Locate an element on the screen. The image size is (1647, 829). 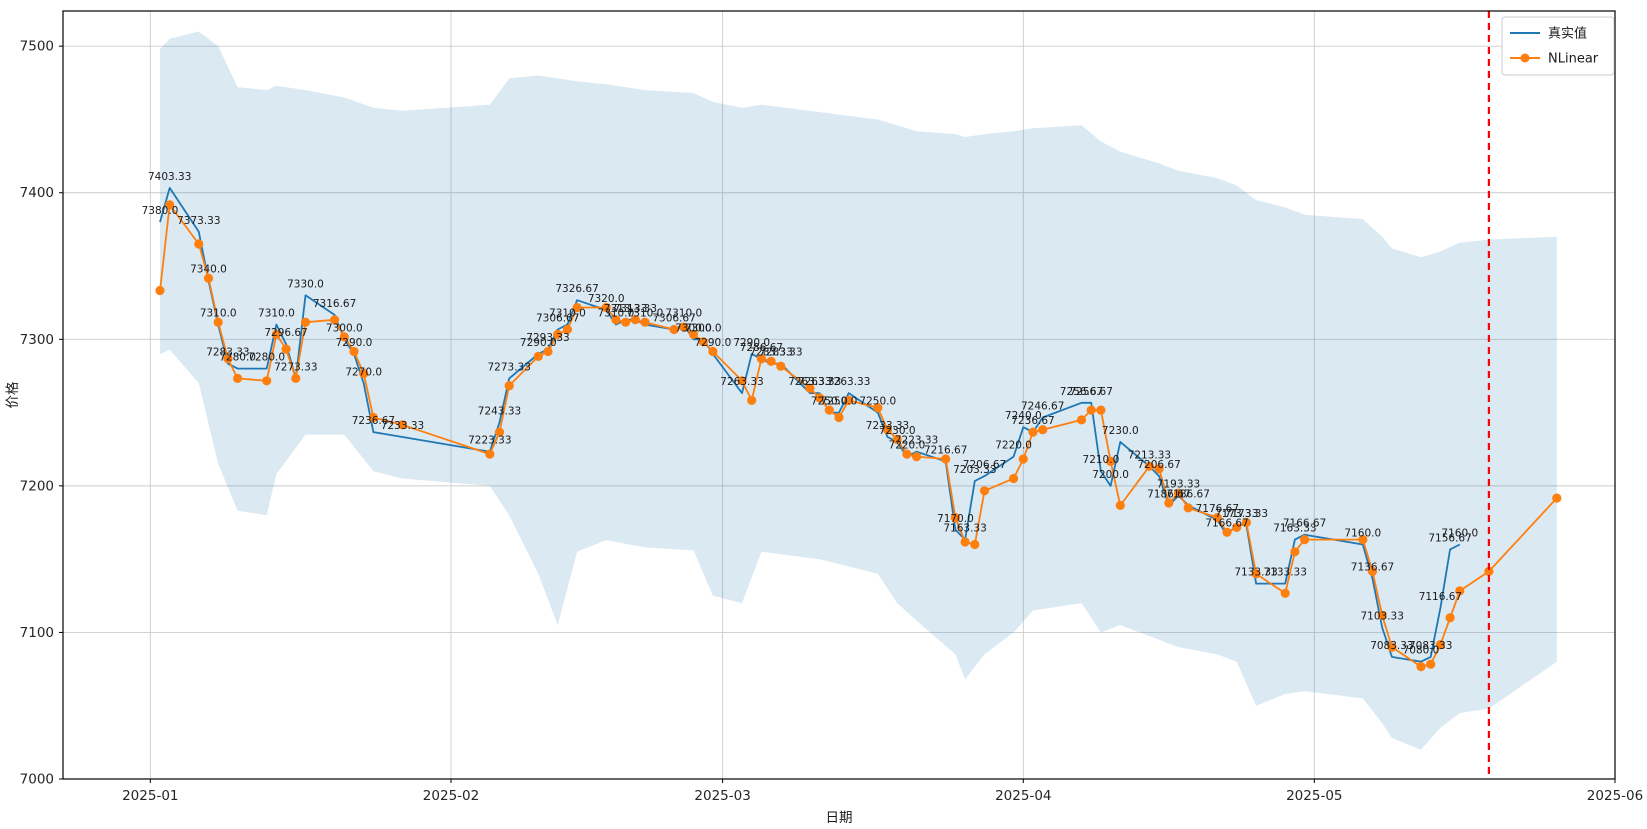
x-tick-label: 2025-04 is located at coordinates (1023, 796).